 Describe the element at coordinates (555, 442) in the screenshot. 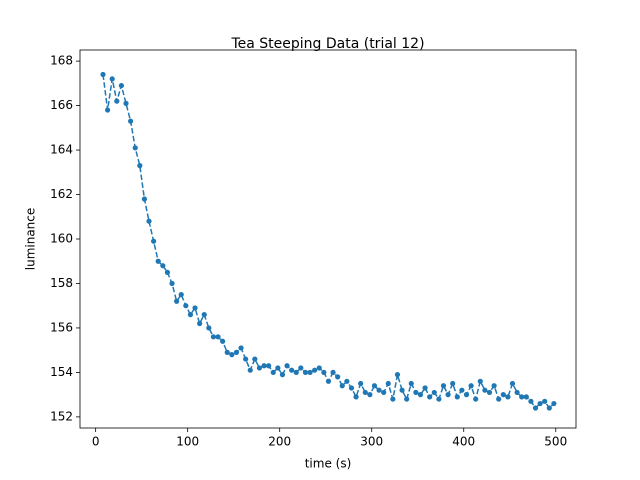

I see `x-tick-label: 500` at that location.